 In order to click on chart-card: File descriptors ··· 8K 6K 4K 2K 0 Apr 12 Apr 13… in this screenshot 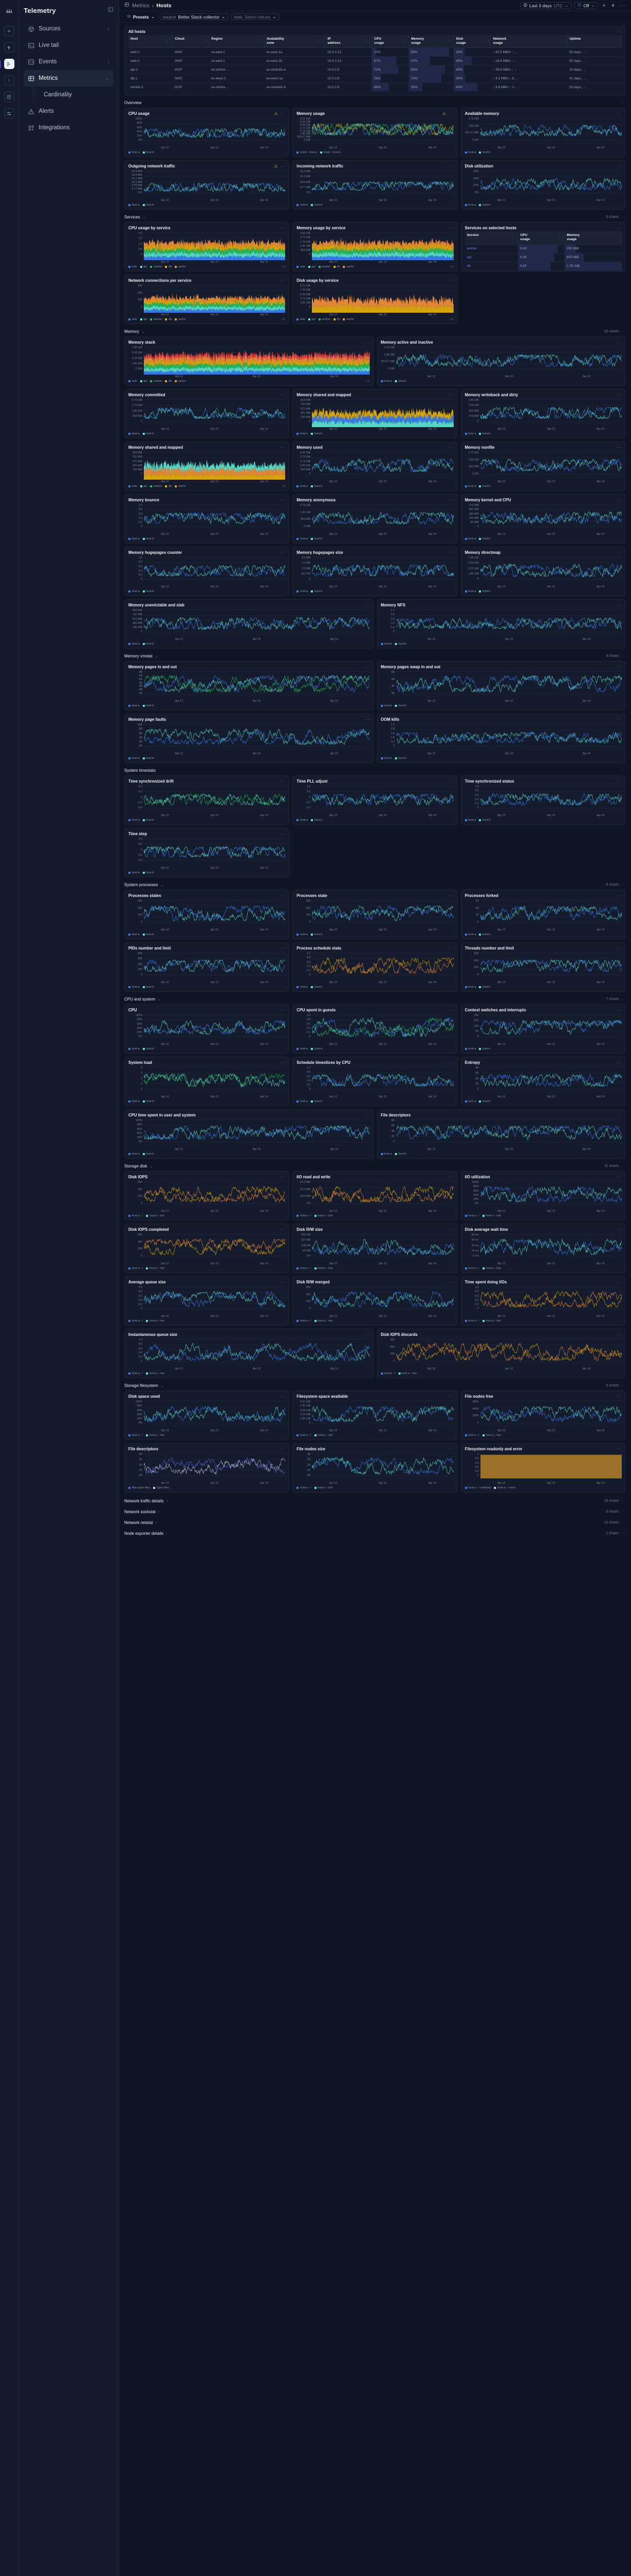, I will do `click(501, 1134)`.